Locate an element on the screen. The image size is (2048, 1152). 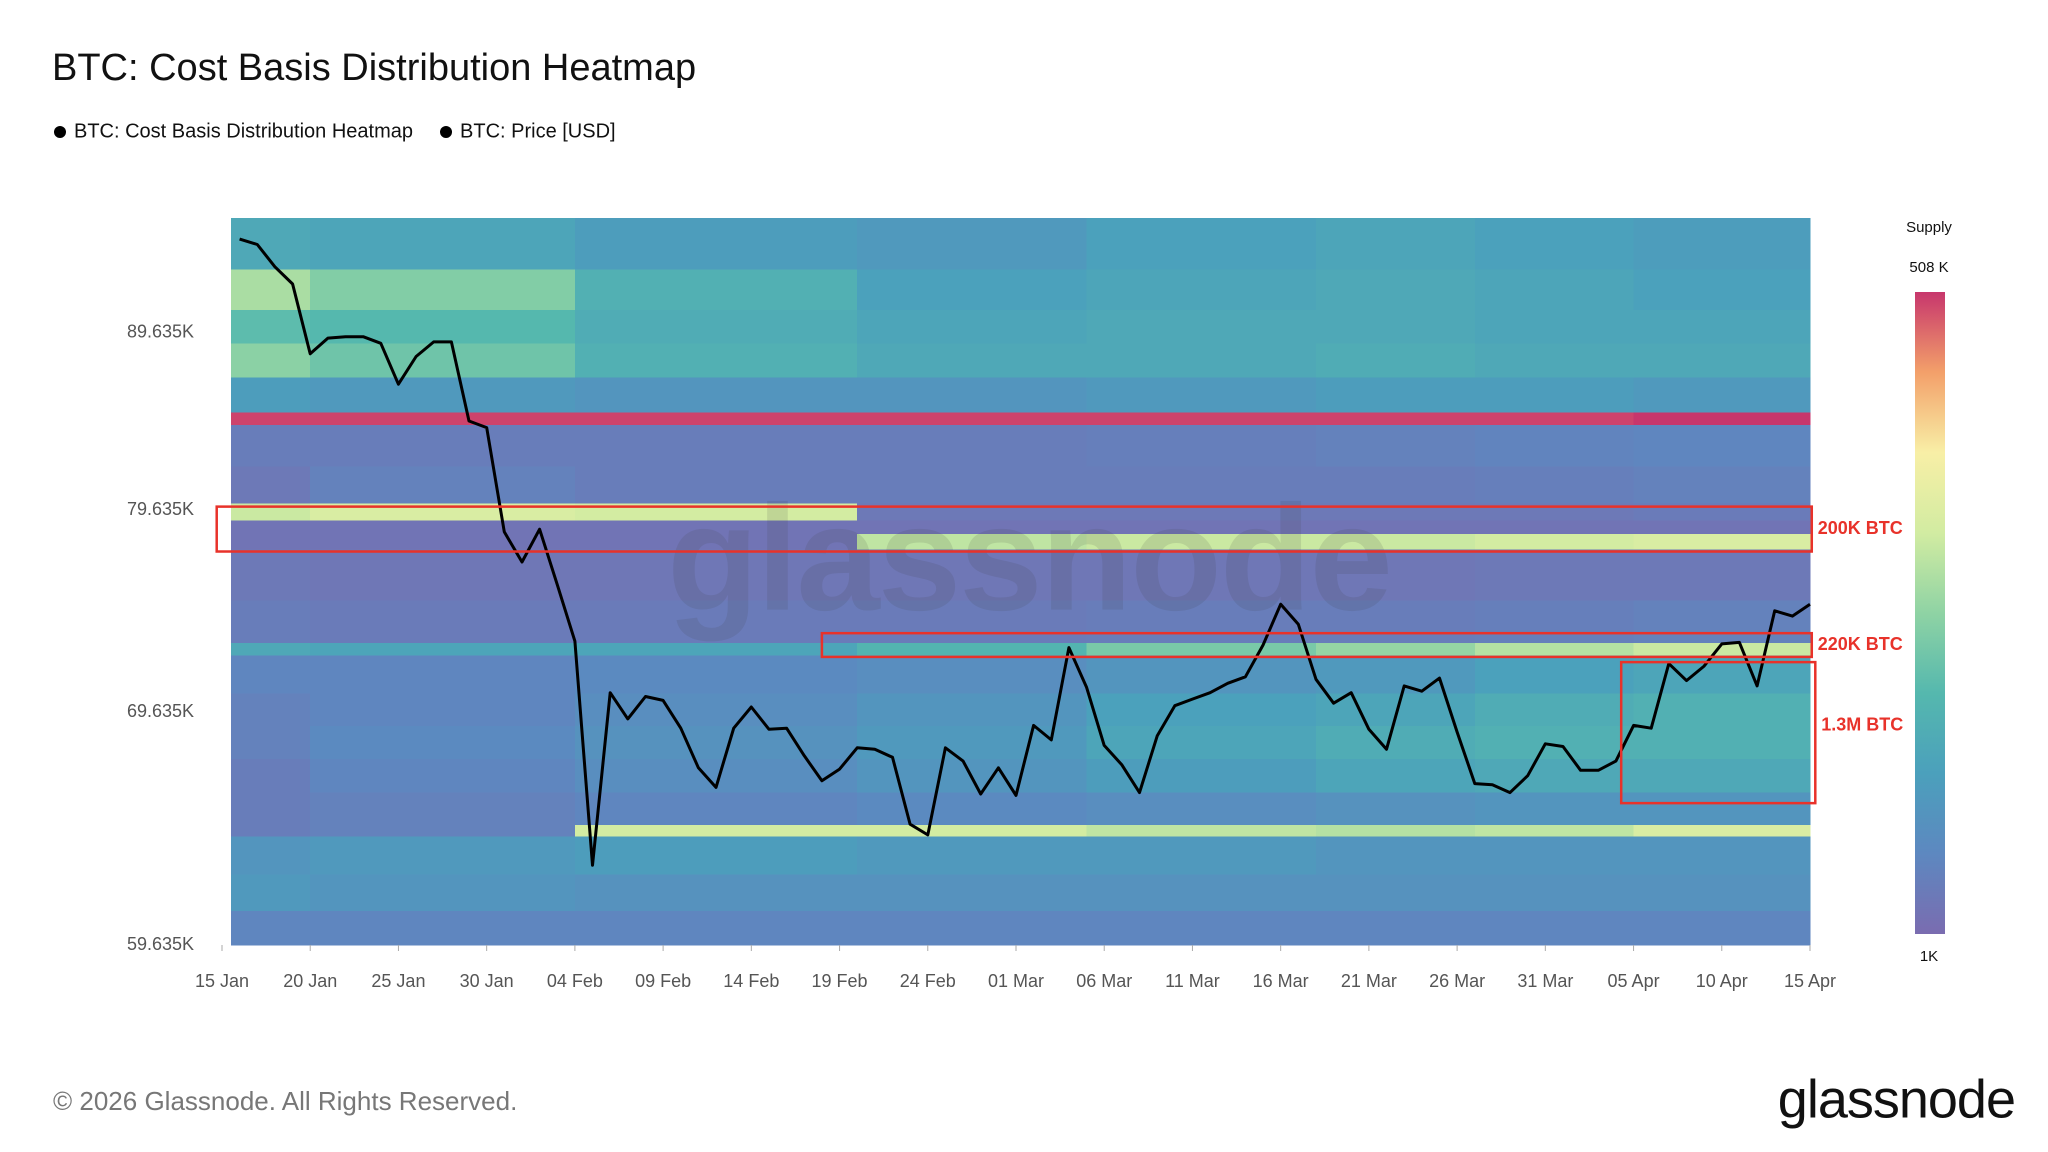
x-tick-label: 26 Mar is located at coordinates (1457, 981).